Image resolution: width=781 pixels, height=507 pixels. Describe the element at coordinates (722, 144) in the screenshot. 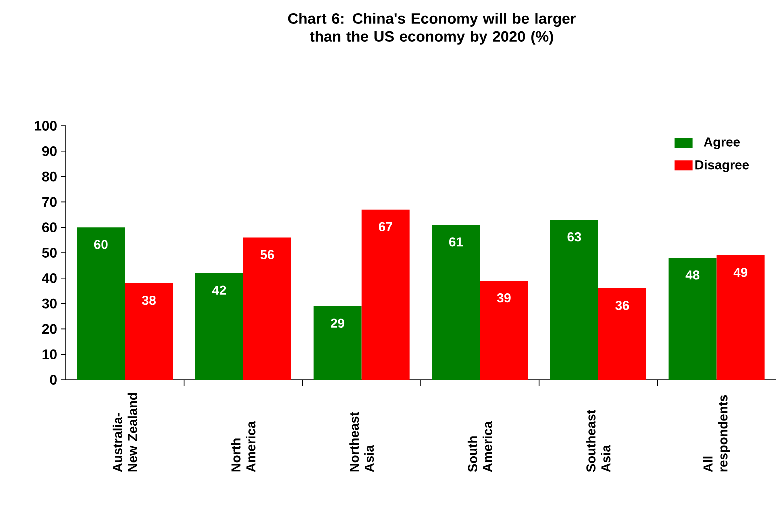

I see `legend-label: Agree` at that location.